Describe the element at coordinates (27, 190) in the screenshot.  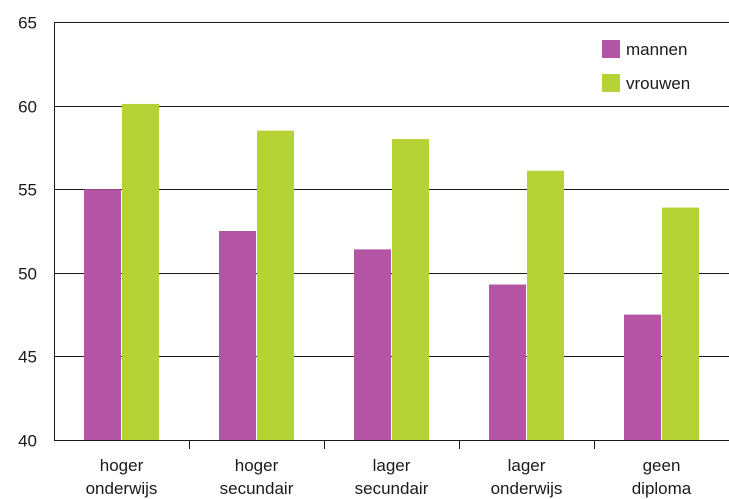
I see `y-tick-label: 55` at that location.